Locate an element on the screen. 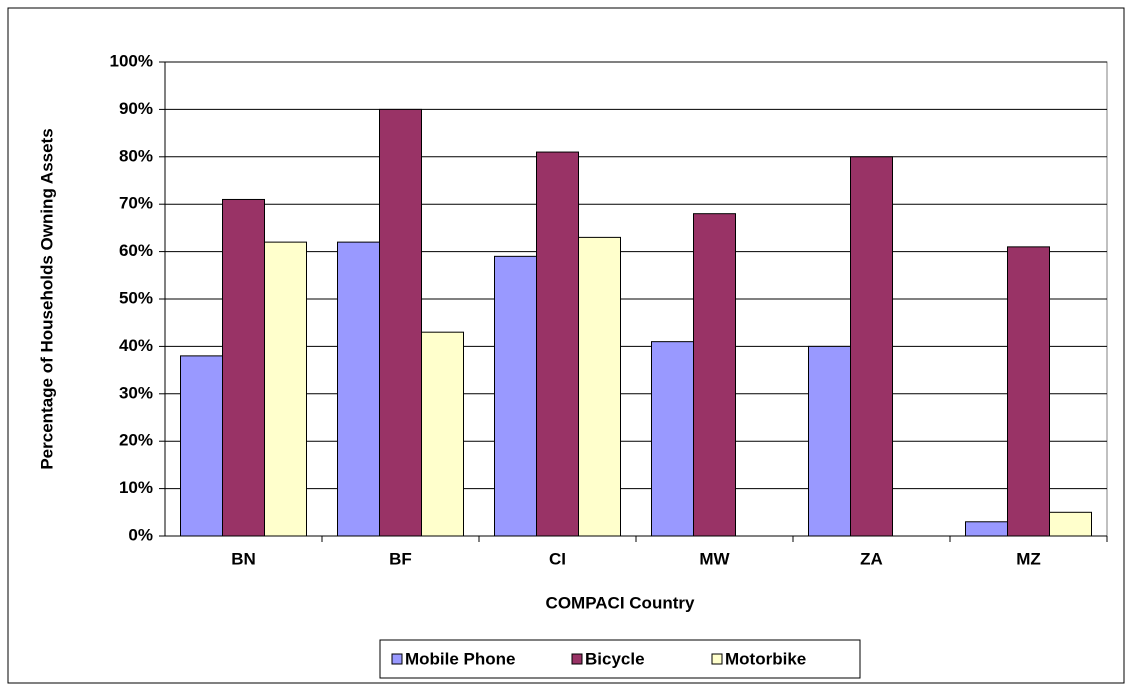  legend-label: Bicycle is located at coordinates (615, 658).